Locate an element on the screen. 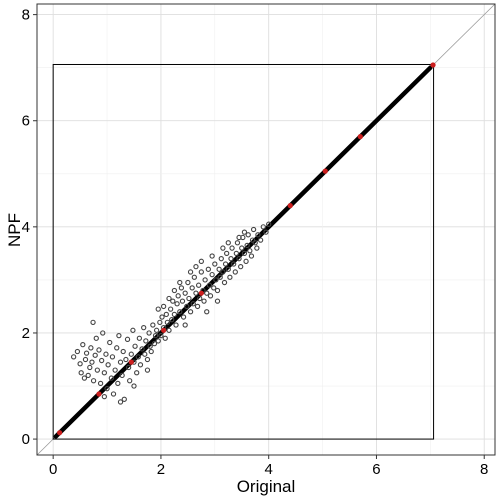 Image resolution: width=500 pixels, height=500 pixels. x-tick-label: 8 is located at coordinates (484, 469).